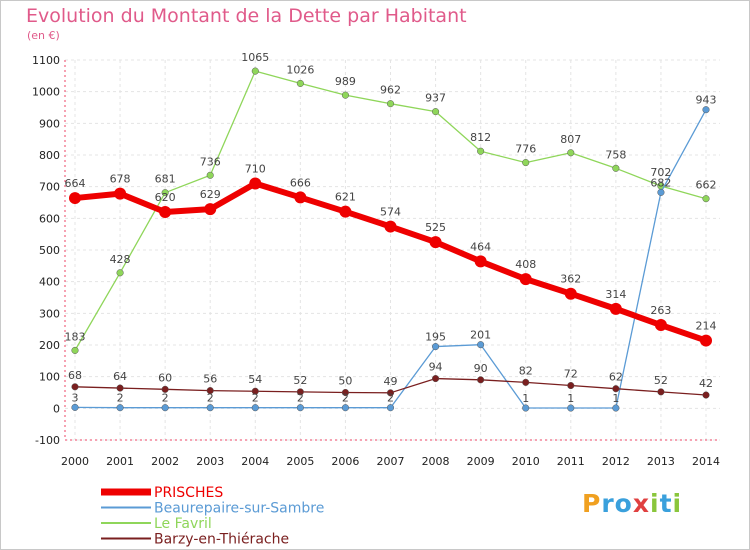  Describe the element at coordinates (616, 377) in the screenshot. I see `data-label: 62` at that location.